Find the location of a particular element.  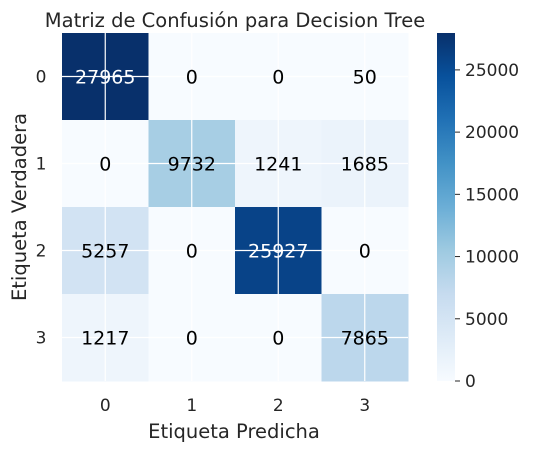

cell-value-3-1: 0 is located at coordinates (192, 339).